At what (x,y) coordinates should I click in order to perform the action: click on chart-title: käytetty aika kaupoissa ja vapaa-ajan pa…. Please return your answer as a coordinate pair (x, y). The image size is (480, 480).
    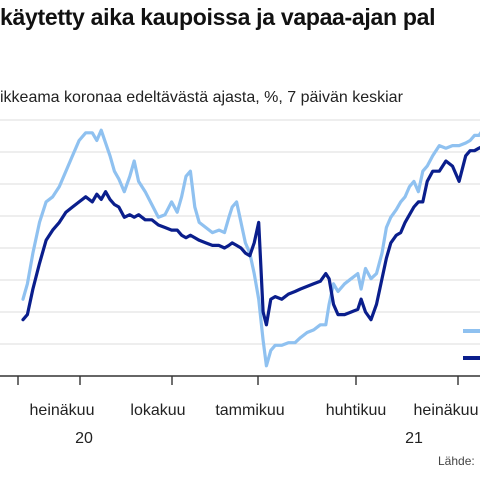
    Looking at the image, I should click on (218, 17).